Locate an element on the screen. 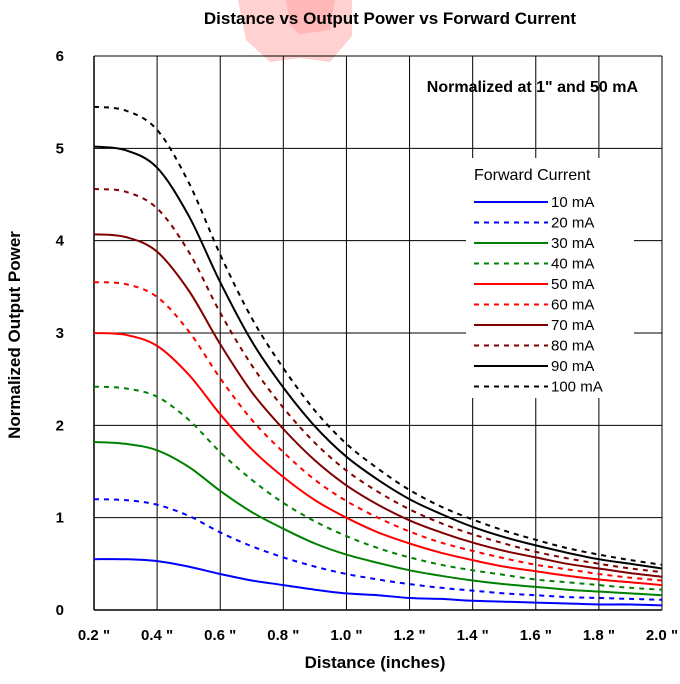 This screenshot has width=680, height=684. x-tick-label: 1.0 " is located at coordinates (346, 635).